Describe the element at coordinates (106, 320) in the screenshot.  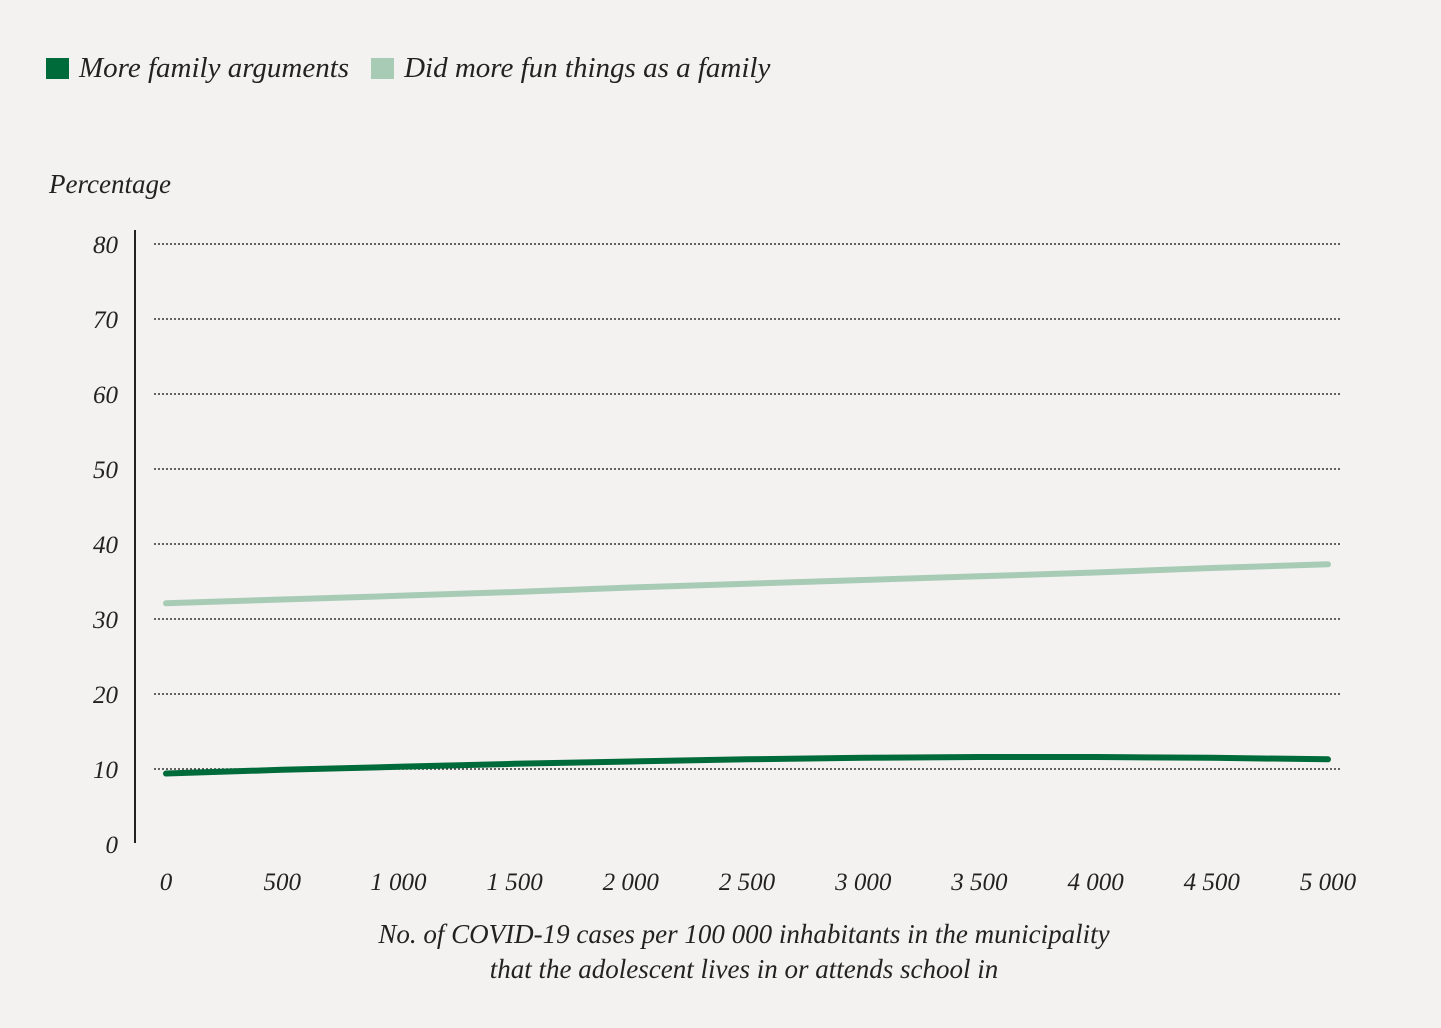
I see `y-tick-label: 70` at that location.